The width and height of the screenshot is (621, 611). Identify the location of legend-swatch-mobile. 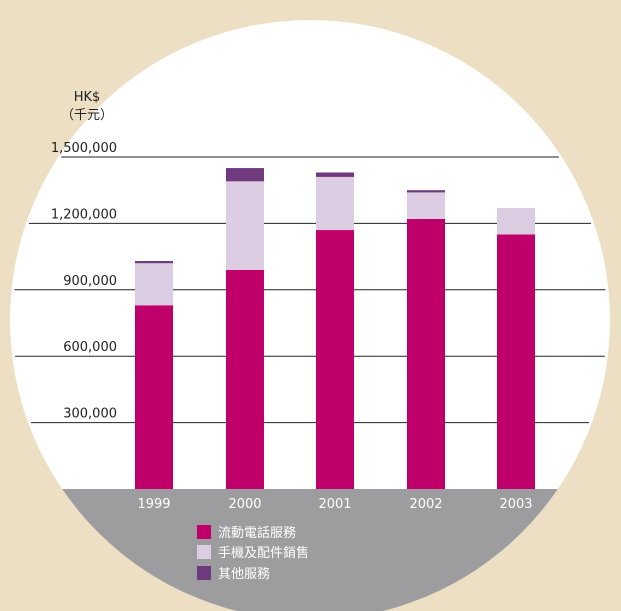
(204, 532).